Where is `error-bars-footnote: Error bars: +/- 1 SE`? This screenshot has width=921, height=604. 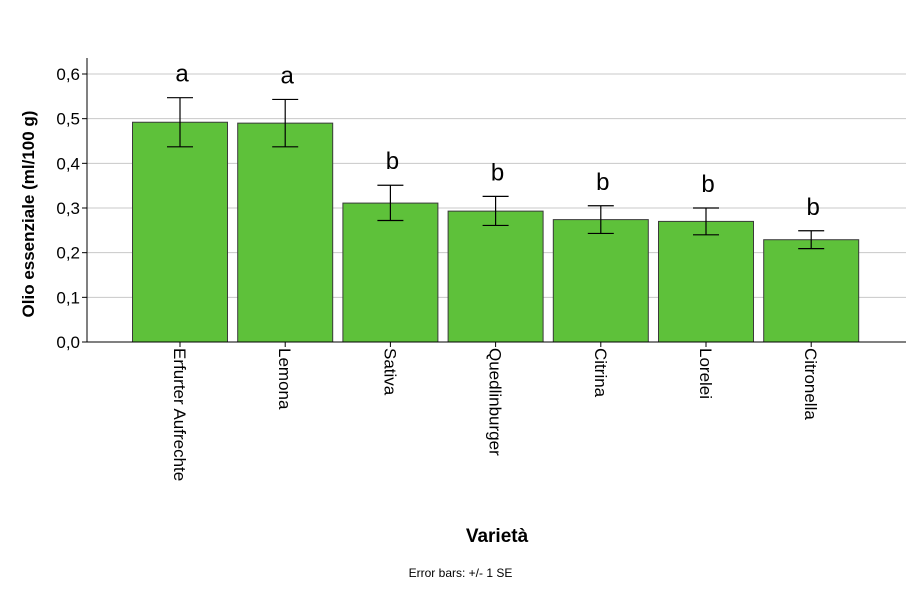 error-bars-footnote: Error bars: +/- 1 SE is located at coordinates (460, 573).